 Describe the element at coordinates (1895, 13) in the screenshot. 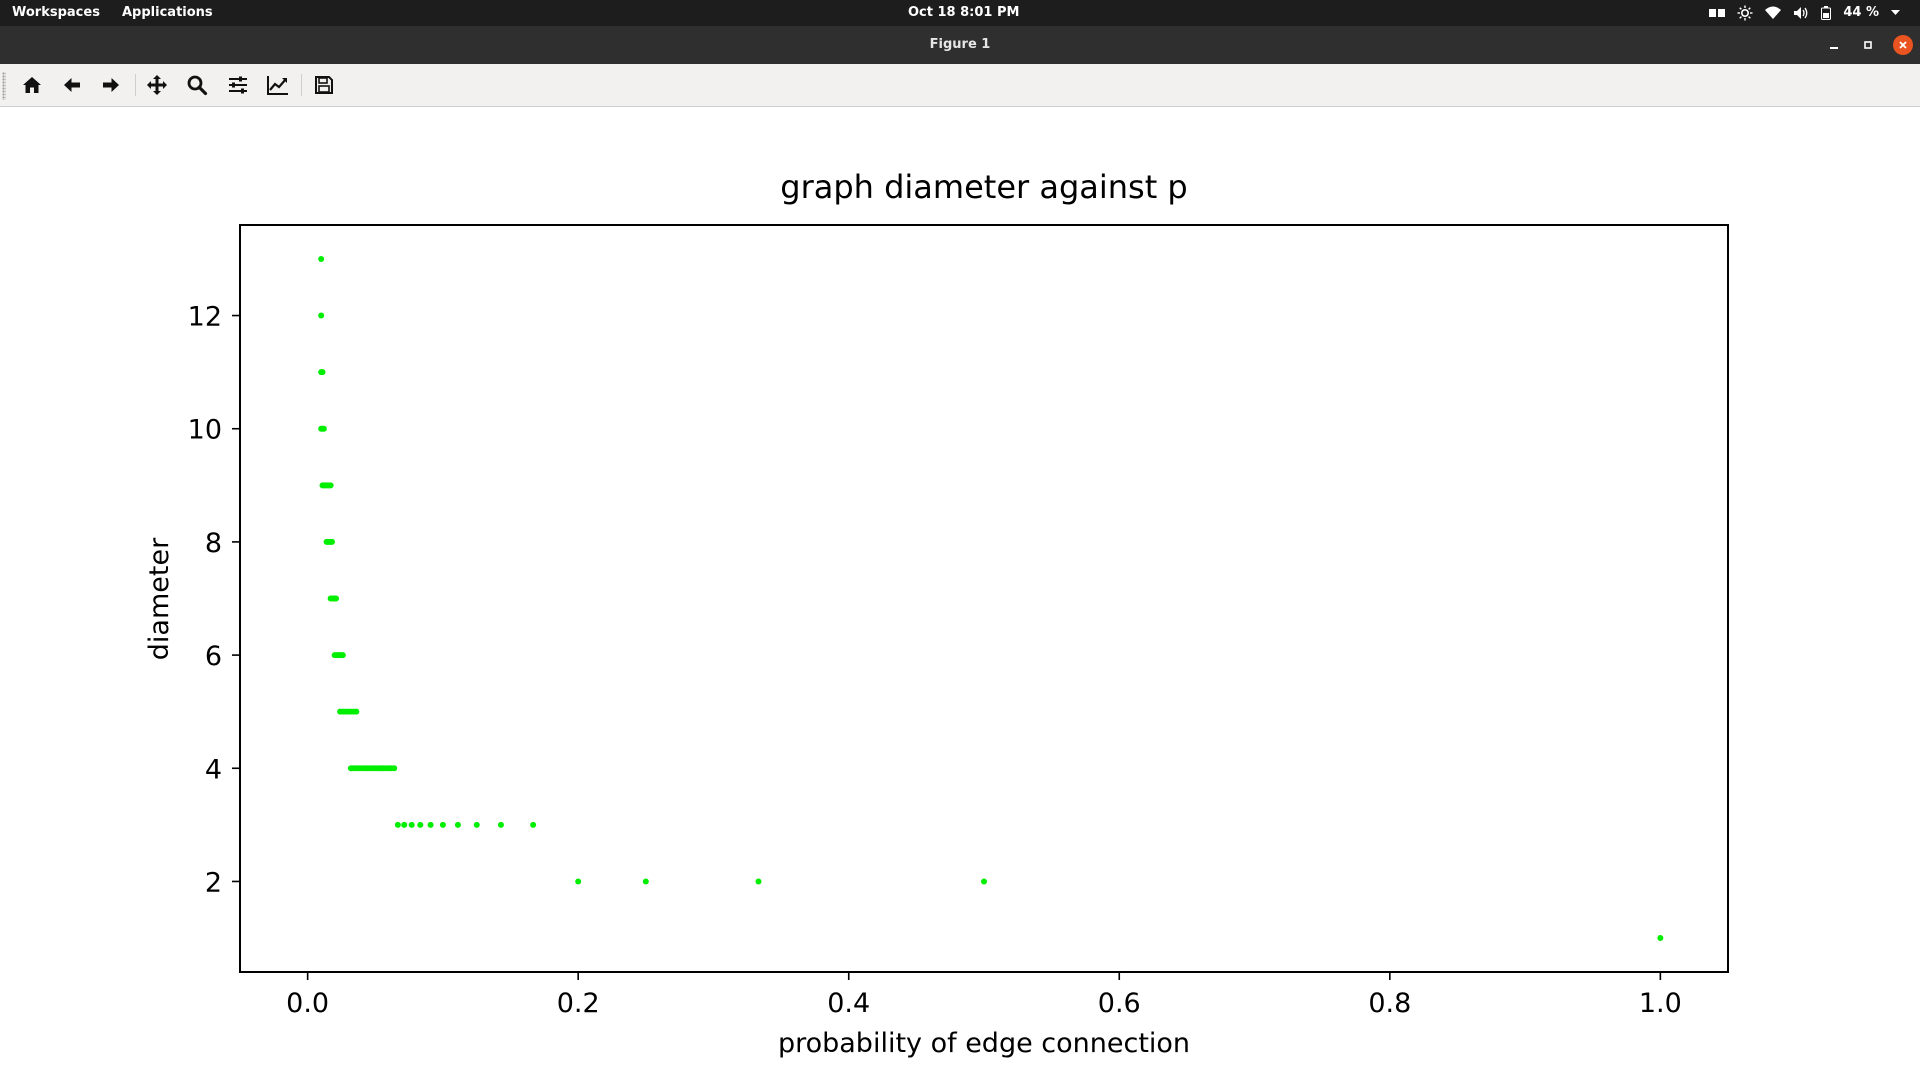

I see `system-menu-chevron-down-icon` at that location.